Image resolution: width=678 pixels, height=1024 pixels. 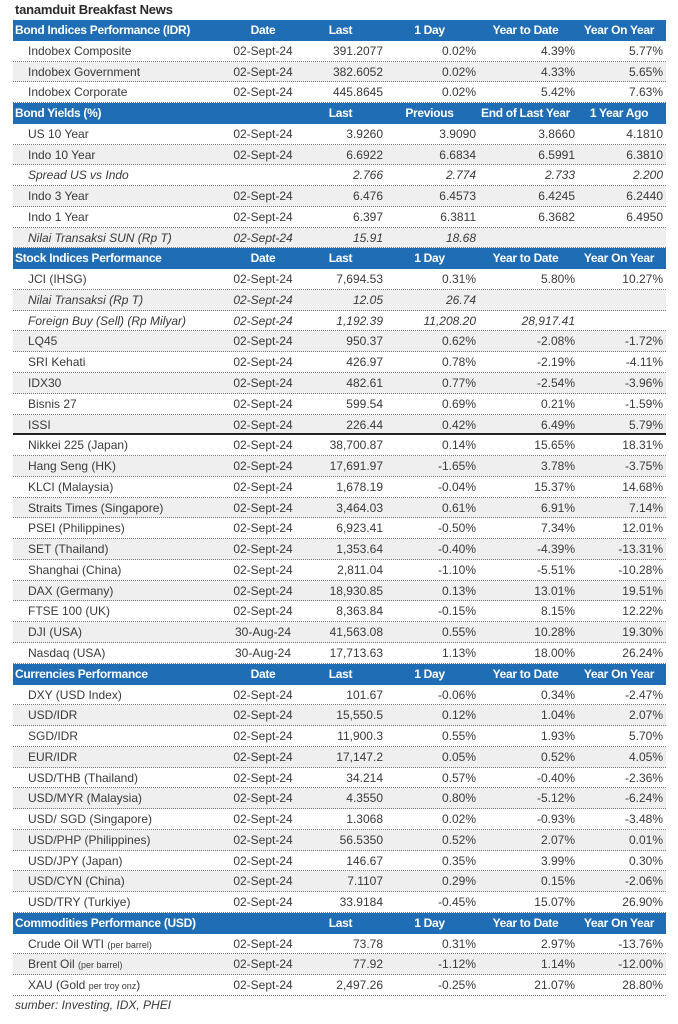 What do you see at coordinates (557, 466) in the screenshot?
I see `cell-value: 3.78%` at bounding box center [557, 466].